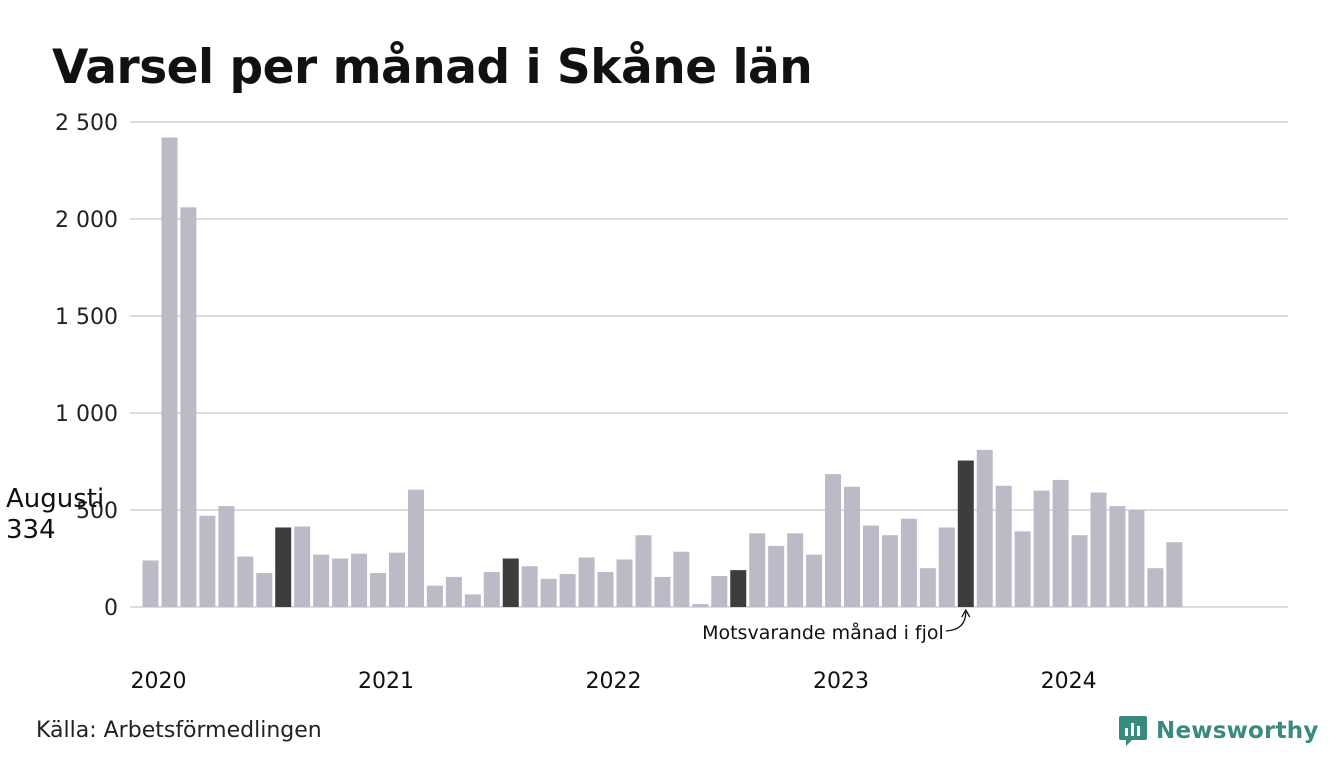 This screenshot has width=1340, height=780. What do you see at coordinates (159, 681) in the screenshot?
I see `x-year-label: 2020` at bounding box center [159, 681].